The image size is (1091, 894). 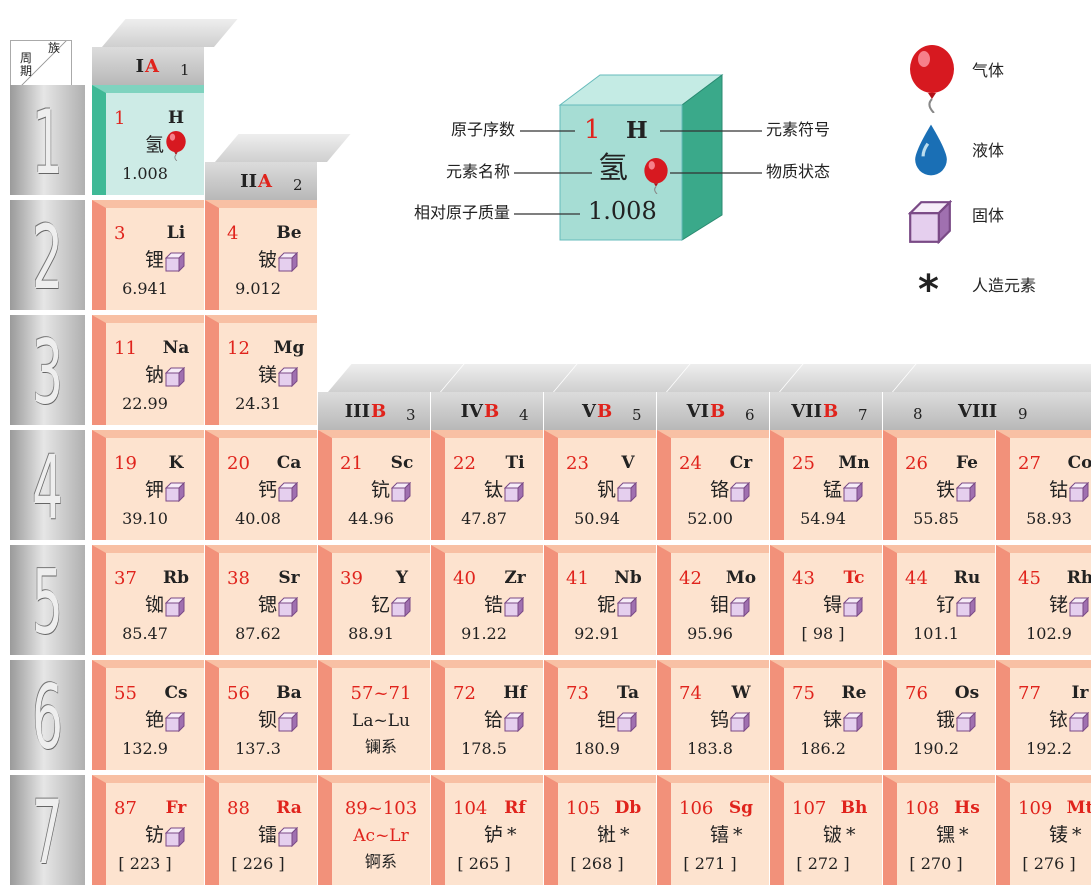 What do you see at coordinates (258, 518) in the screenshot?
I see `atomic-mass: 40.08` at bounding box center [258, 518].